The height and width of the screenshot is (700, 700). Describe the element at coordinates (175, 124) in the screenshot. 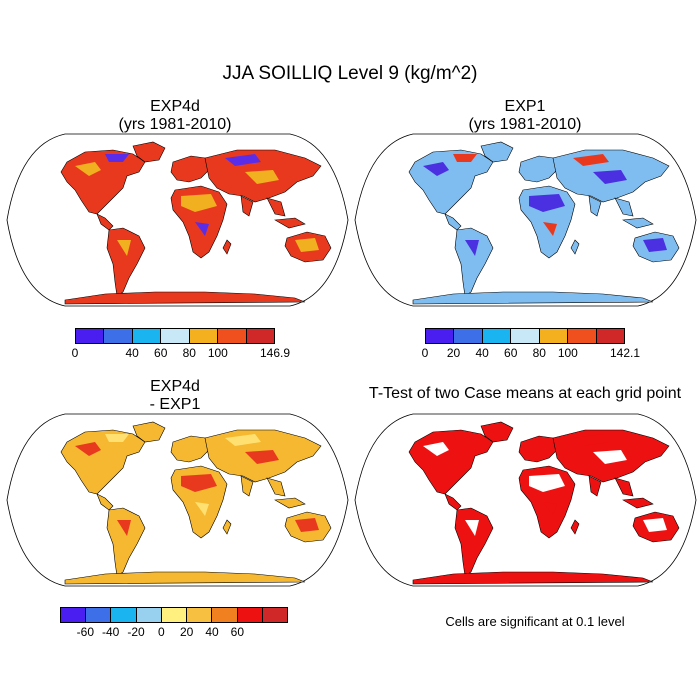

I see `panel-1-title-line2: (yrs 1981-2010)` at that location.